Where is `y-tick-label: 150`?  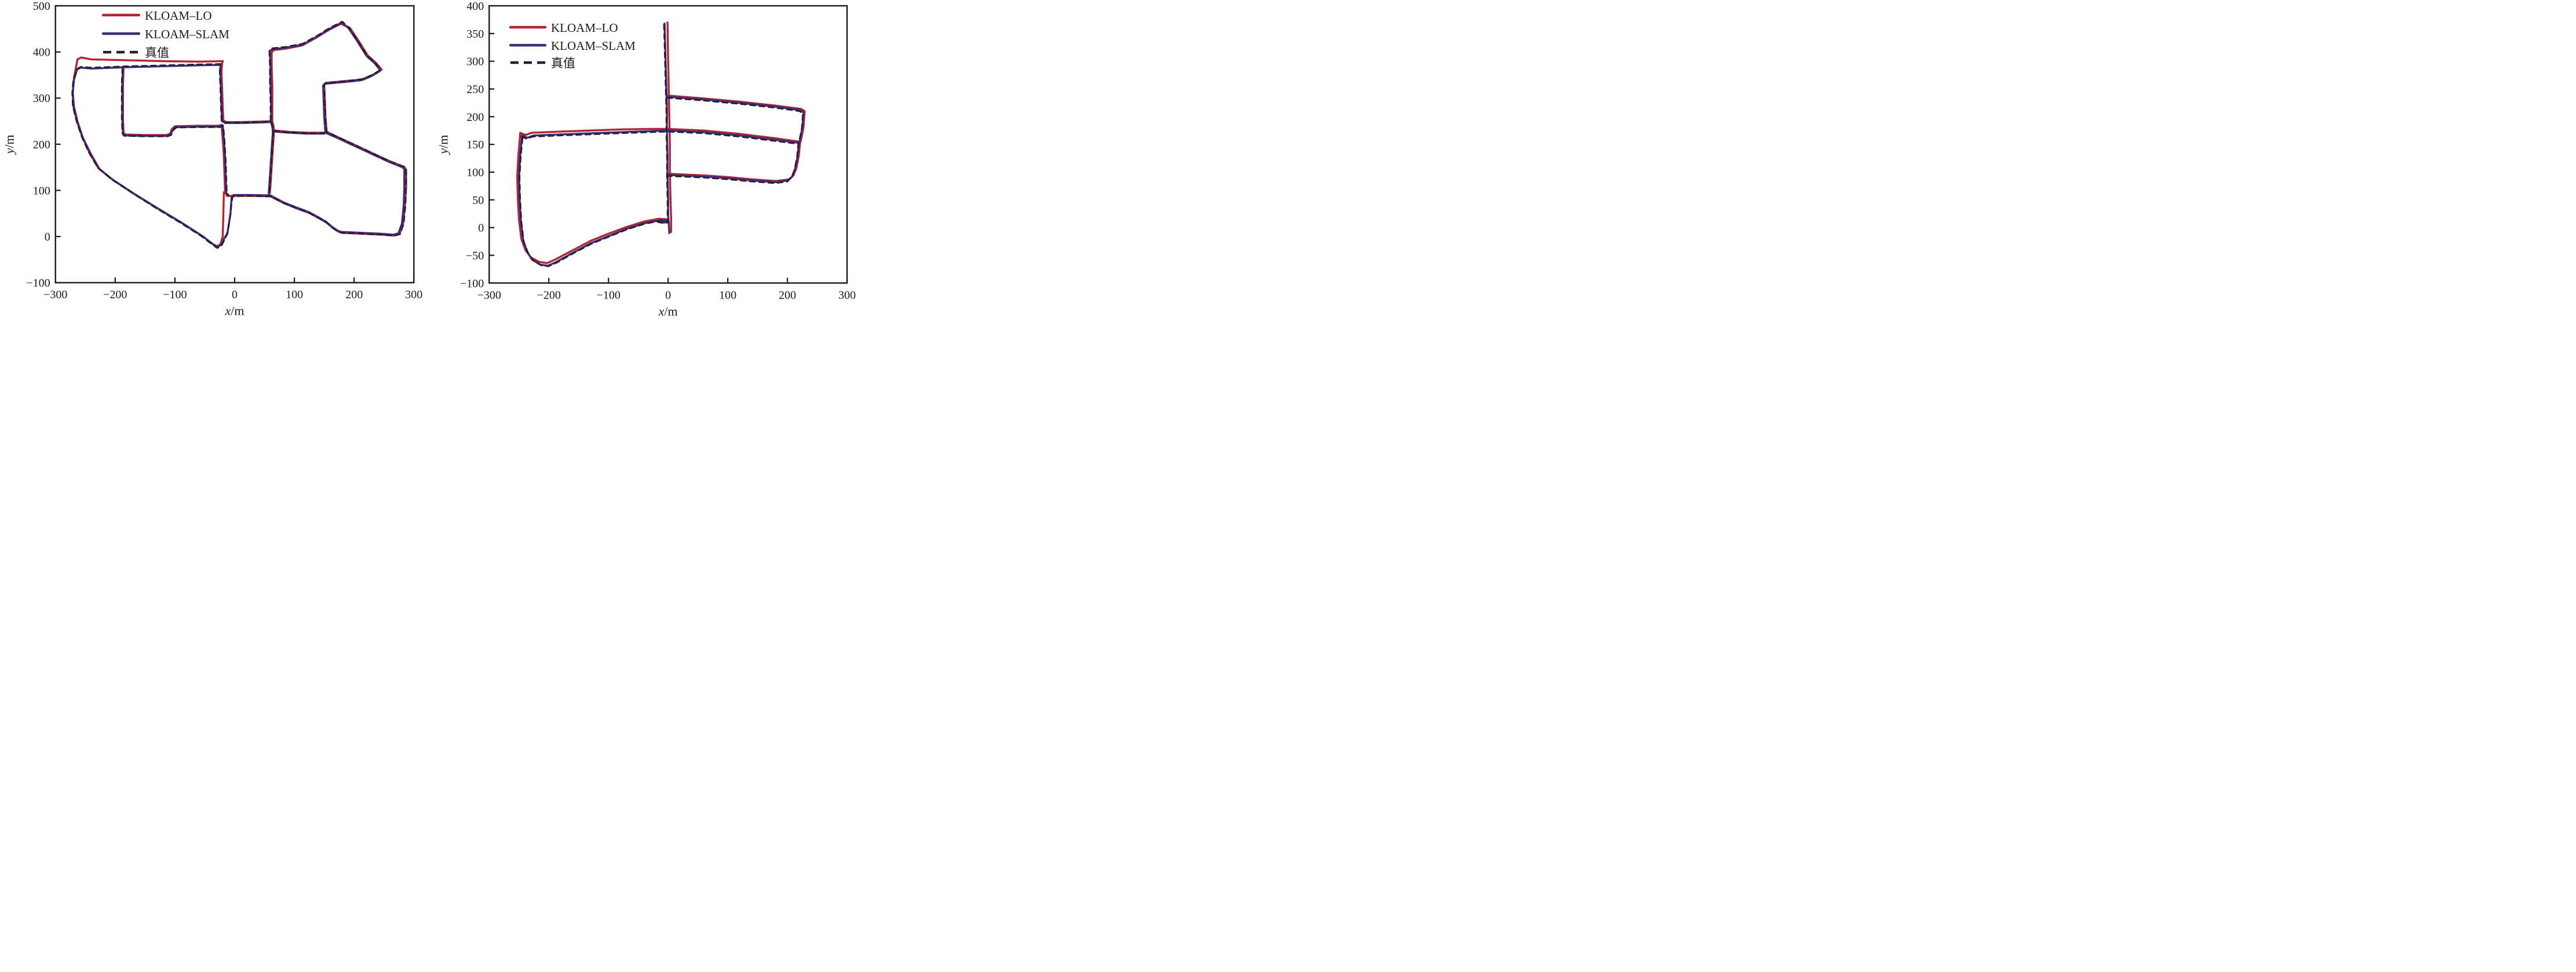 y-tick-label: 150 is located at coordinates (475, 145).